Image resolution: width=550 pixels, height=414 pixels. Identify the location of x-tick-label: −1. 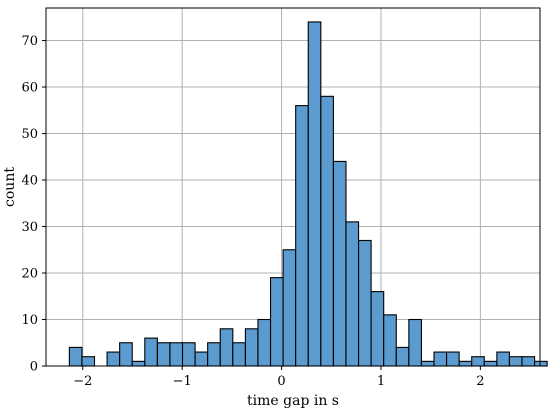
(182, 381).